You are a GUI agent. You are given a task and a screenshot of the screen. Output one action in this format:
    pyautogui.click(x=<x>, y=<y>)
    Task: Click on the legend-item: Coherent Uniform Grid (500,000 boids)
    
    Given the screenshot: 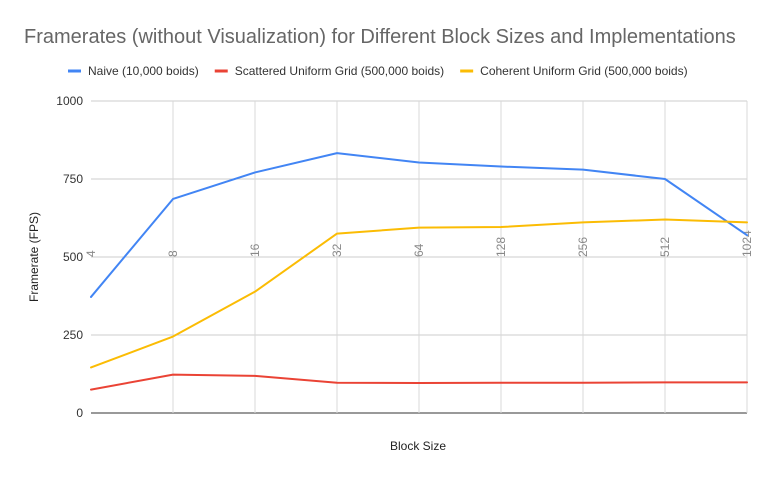 What is the action you would take?
    pyautogui.click(x=574, y=71)
    